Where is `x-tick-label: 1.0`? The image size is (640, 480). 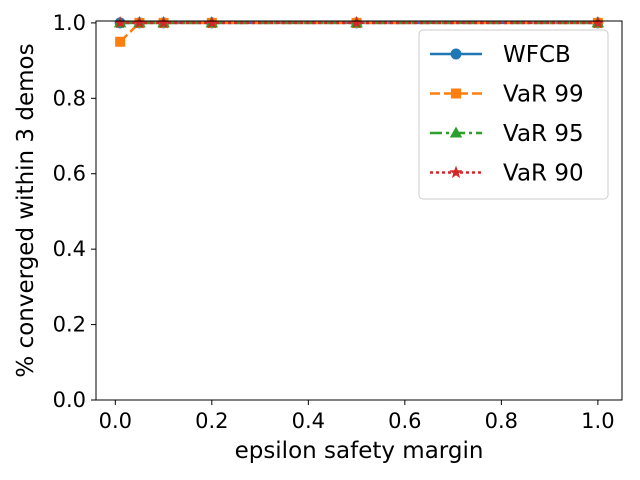
x-tick-label: 1.0 is located at coordinates (597, 421).